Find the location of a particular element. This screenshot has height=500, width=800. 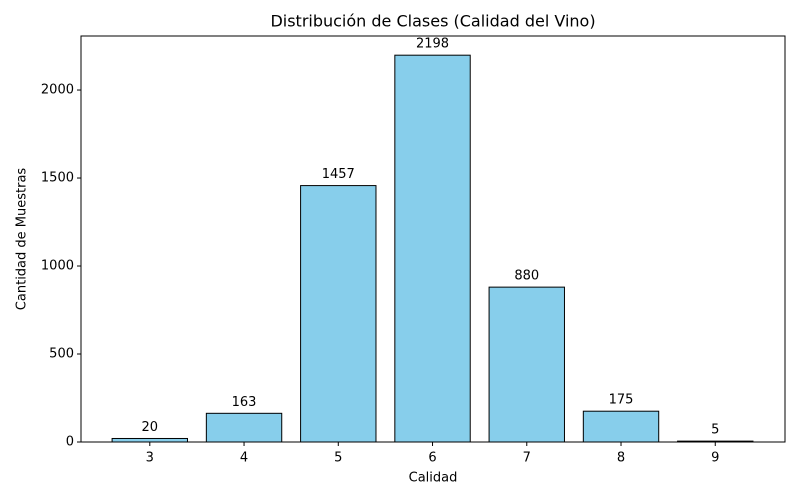

value-label: 880 is located at coordinates (526, 276).